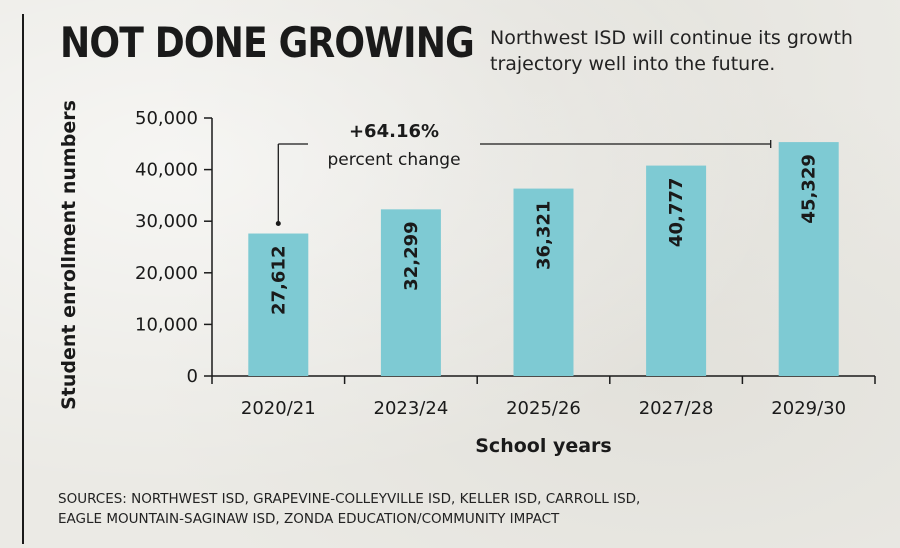 This screenshot has width=900, height=548. I want to click on bar-value-label: 32,299, so click(411, 255).